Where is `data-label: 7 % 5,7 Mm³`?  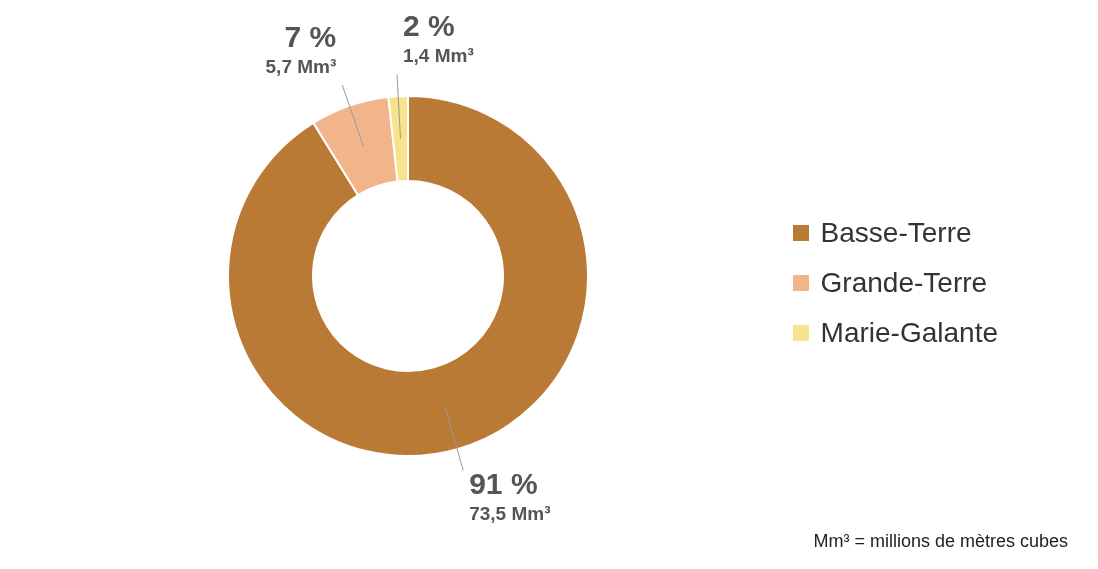 data-label: 7 % 5,7 Mm³ is located at coordinates (301, 48).